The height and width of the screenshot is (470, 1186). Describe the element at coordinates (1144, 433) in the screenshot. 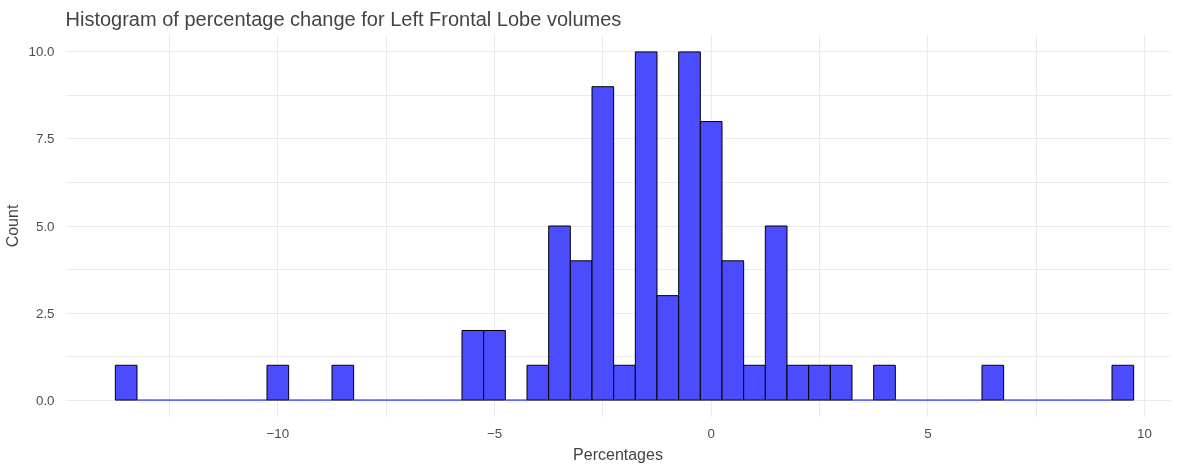

I see `x-tick-label: 10` at that location.